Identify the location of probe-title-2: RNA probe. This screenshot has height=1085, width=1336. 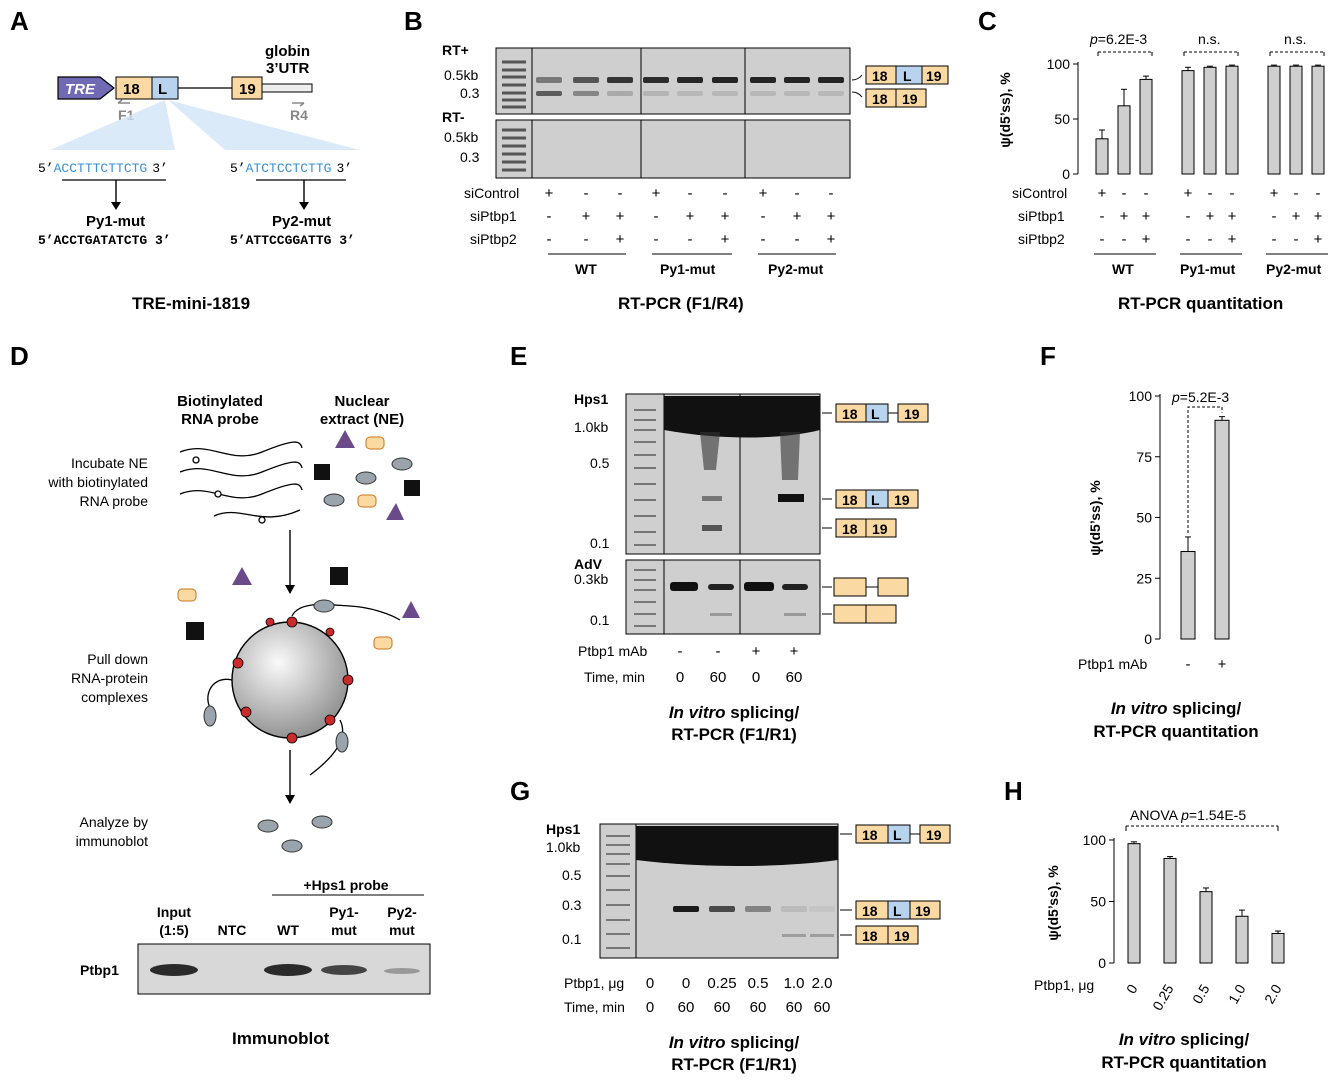
(220, 419).